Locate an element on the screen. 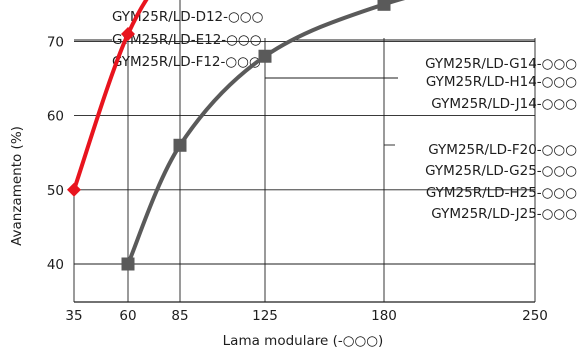 This screenshot has height=348, width=582. model-label: GYM25R/LD-F12-○○○ is located at coordinates (186, 62).